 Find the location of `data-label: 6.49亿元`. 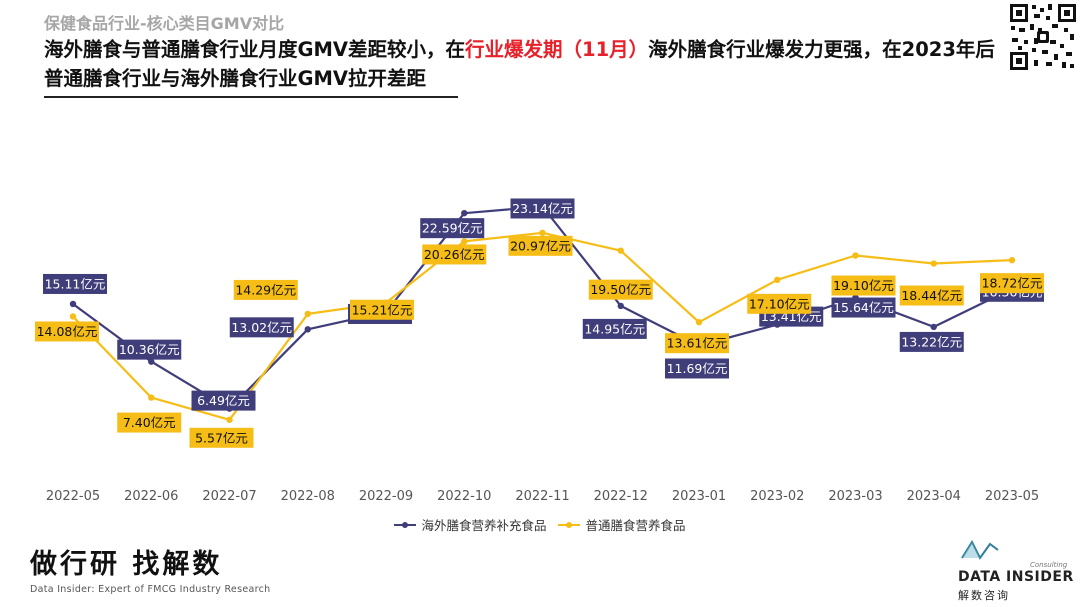

data-label: 6.49亿元 is located at coordinates (223, 400).